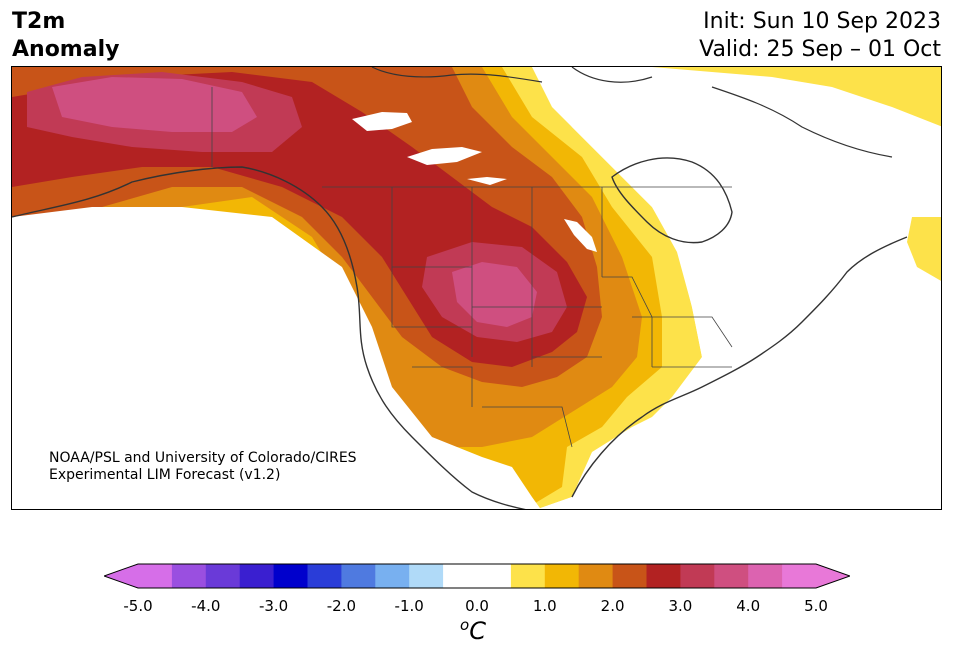 The image size is (953, 656). I want to click on great-bear-lake, so click(382, 121).